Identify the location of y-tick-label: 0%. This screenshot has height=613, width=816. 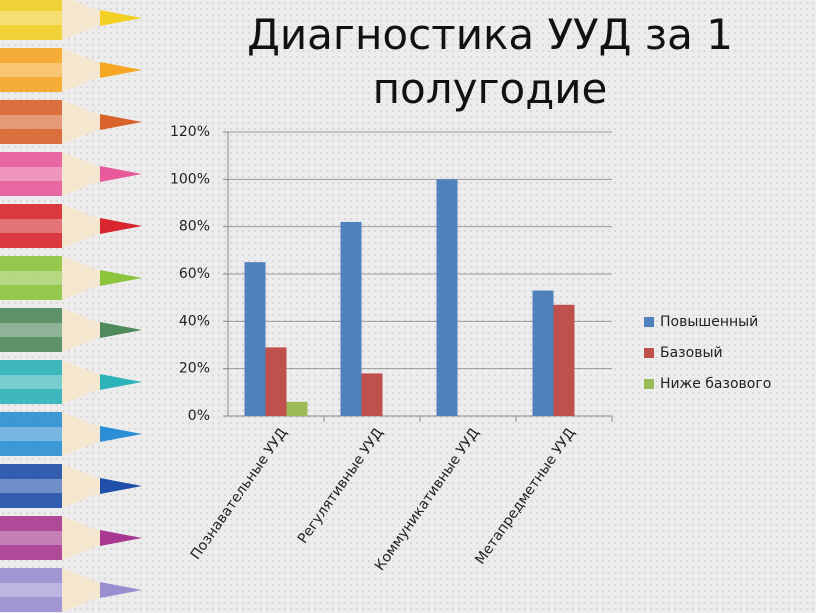
(199, 416).